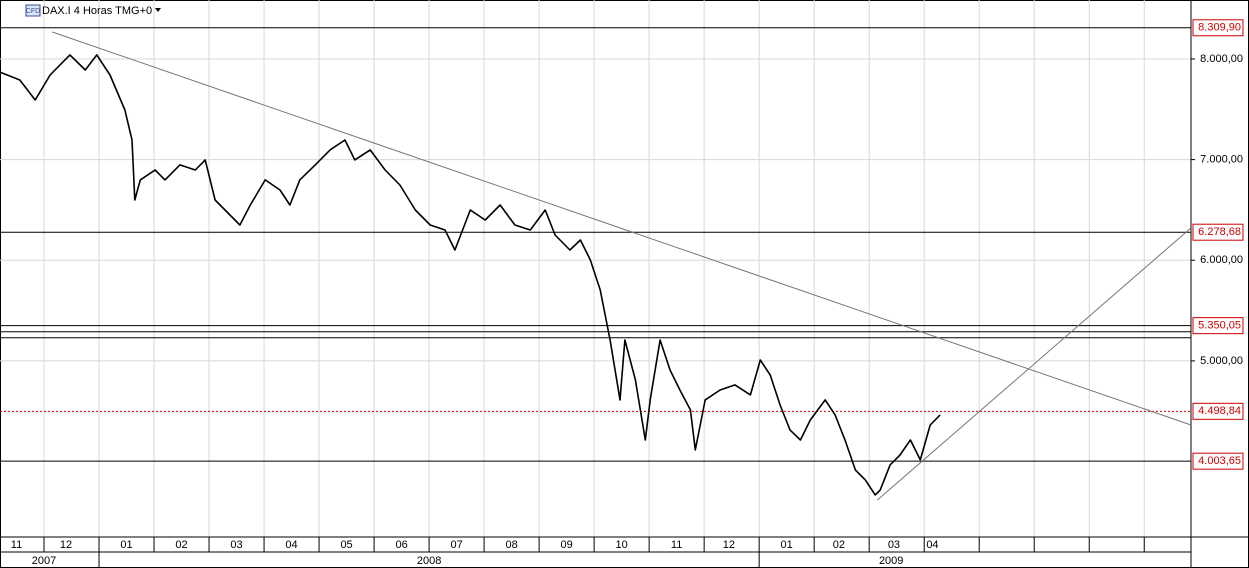 The image size is (1249, 568). What do you see at coordinates (622, 545) in the screenshot?
I see `x-tick-label: 10` at bounding box center [622, 545].